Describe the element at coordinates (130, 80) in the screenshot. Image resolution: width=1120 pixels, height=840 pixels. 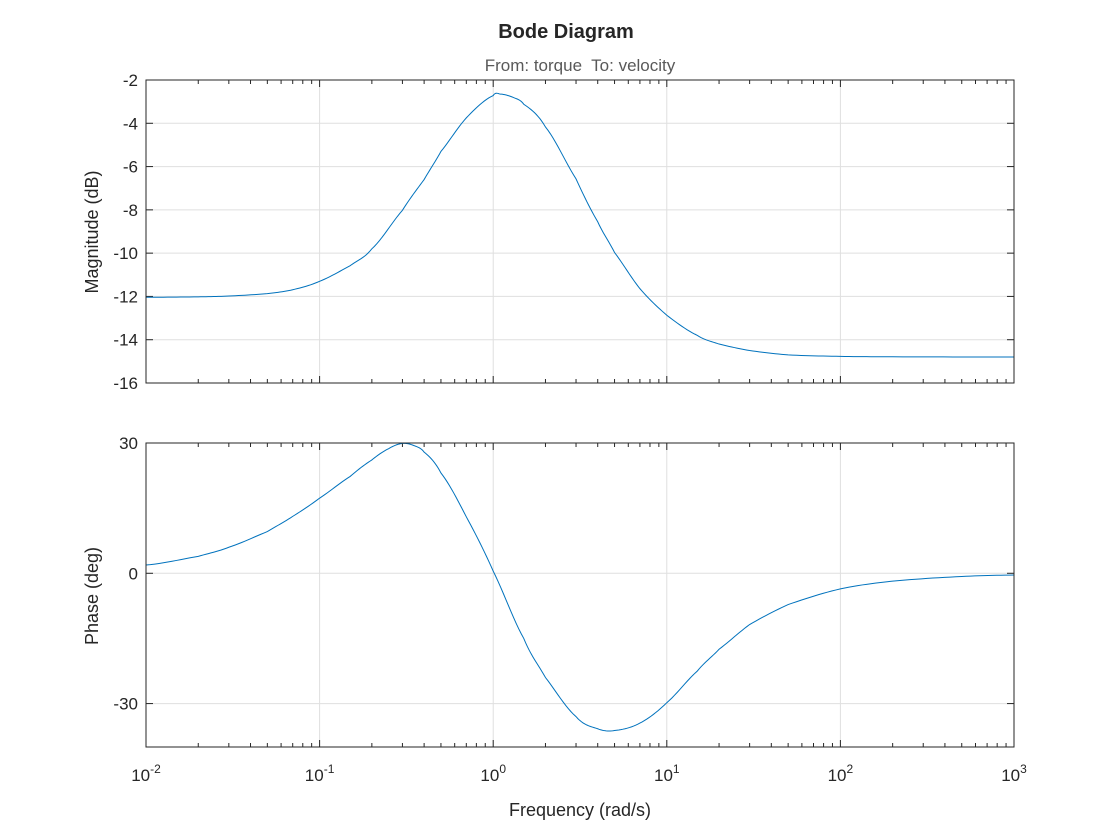
I see `y-tick-label: -2` at that location.